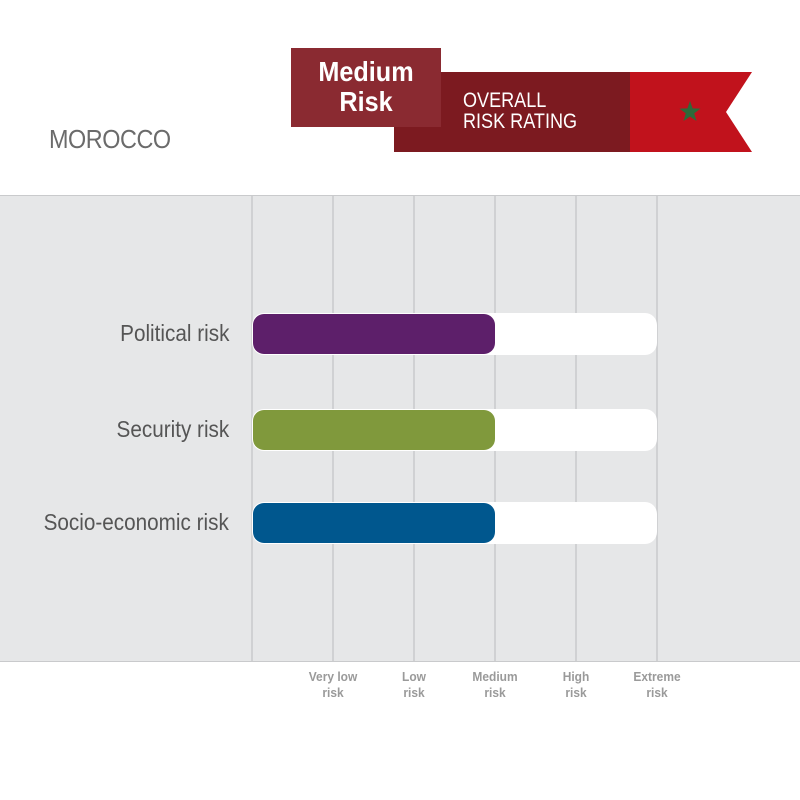 The width and height of the screenshot is (800, 800). What do you see at coordinates (495, 676) in the screenshot?
I see `tick-label-line1: Medium` at bounding box center [495, 676].